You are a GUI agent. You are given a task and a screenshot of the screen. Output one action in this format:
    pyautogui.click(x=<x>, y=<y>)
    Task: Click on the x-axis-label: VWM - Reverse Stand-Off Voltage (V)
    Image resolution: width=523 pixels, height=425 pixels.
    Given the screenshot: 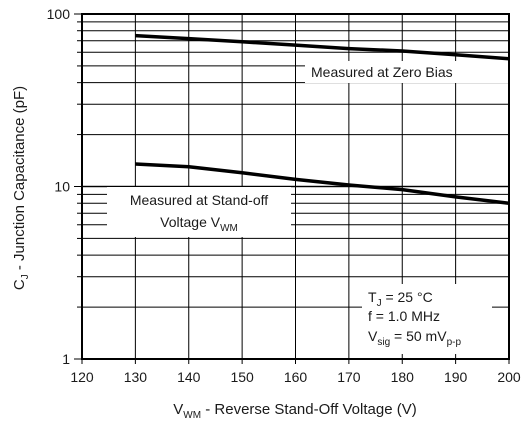 What is the action you would take?
    pyautogui.click(x=294, y=411)
    